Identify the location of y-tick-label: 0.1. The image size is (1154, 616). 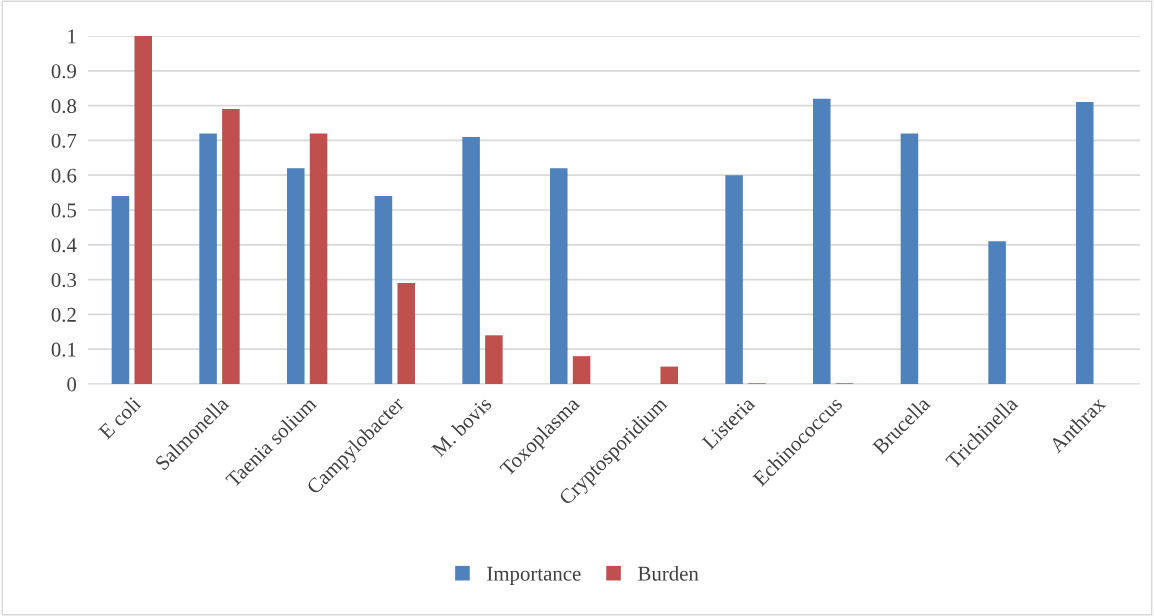
(63, 349).